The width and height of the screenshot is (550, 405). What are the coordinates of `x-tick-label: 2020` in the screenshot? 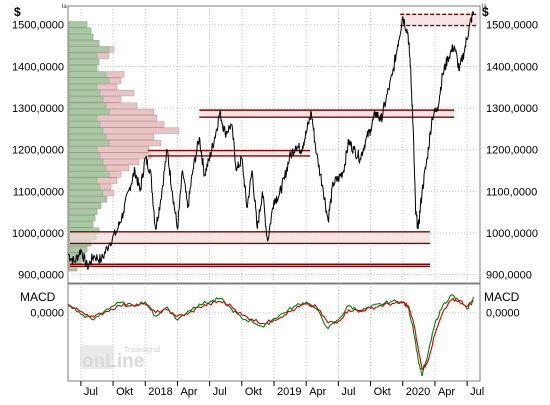 It's located at (418, 392).